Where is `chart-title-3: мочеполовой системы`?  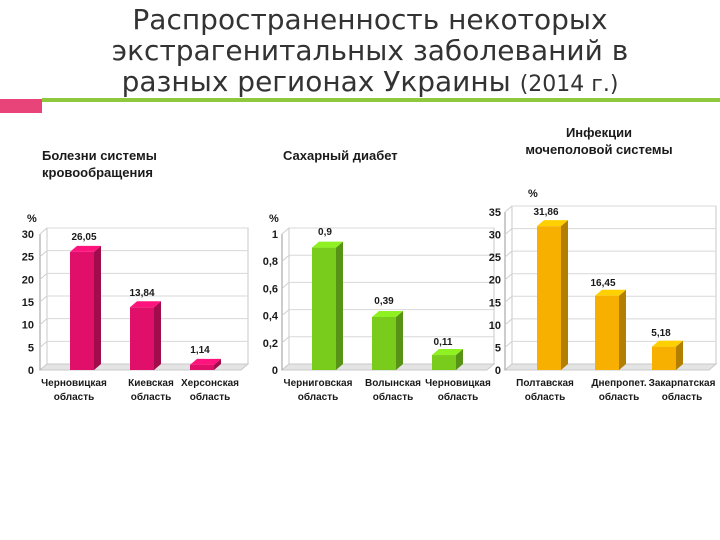
chart-title-3: мочеполовой системы is located at coordinates (598, 149).